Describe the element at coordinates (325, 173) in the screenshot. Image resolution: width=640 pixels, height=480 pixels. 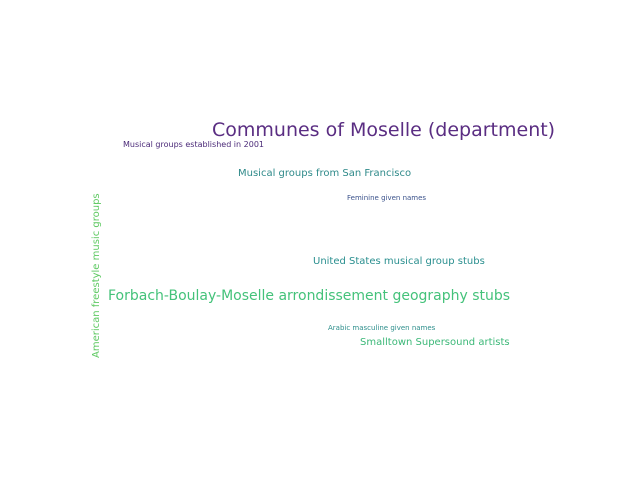
I see `word-musical-groups-san-francisco: Musical groups from San Francisco` at that location.